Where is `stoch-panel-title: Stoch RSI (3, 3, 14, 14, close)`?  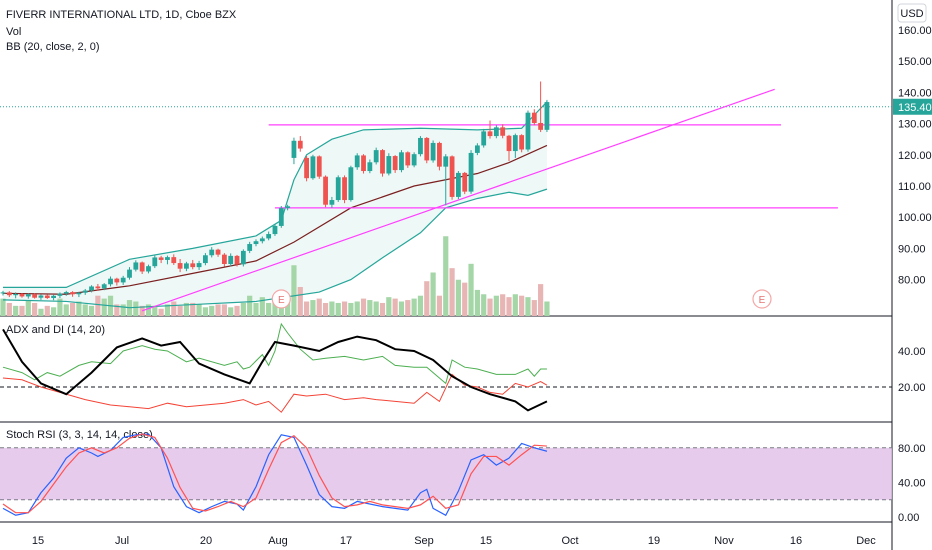
stoch-panel-title: Stoch RSI (3, 3, 14, 14, close) is located at coordinates (79, 435).